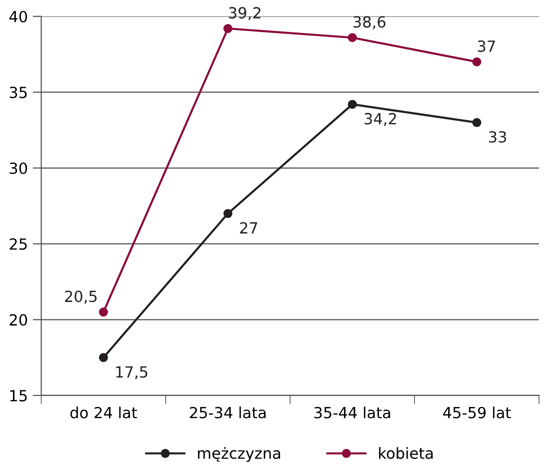 The image size is (550, 468). What do you see at coordinates (103, 412) in the screenshot?
I see `x-tick-label: do 24 lat` at bounding box center [103, 412].